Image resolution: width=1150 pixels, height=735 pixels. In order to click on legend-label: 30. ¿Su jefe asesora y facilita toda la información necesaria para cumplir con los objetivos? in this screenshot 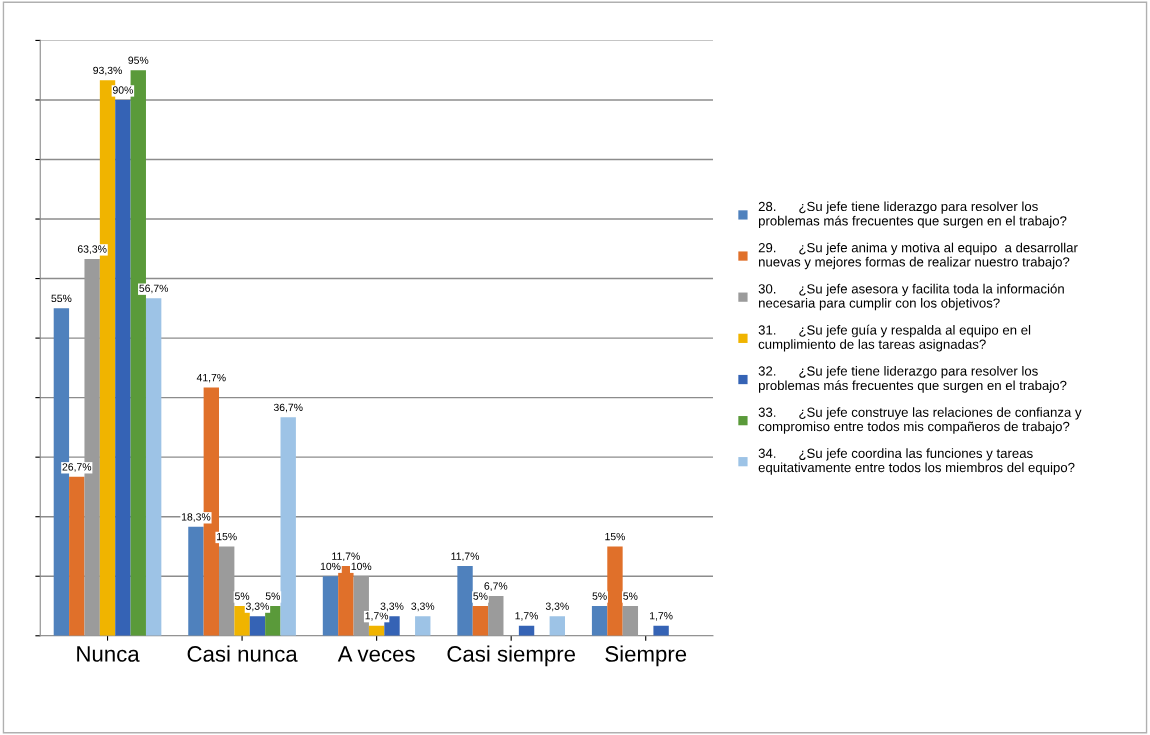, I will do `click(911, 297)`.